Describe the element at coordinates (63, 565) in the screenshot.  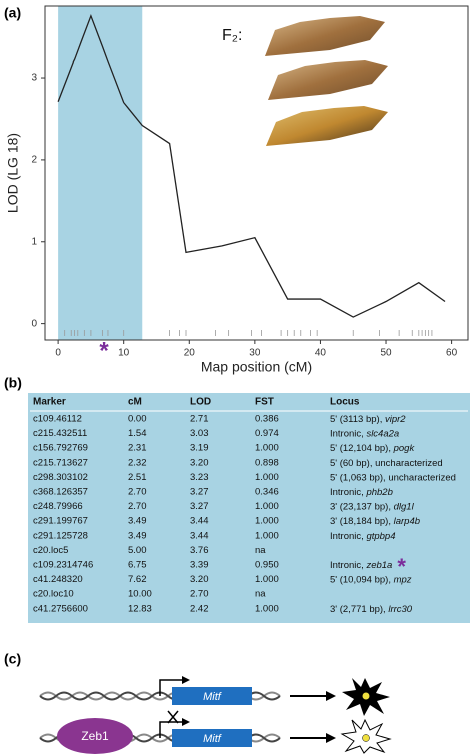
I see `table-cell: c109.2314746` at that location.